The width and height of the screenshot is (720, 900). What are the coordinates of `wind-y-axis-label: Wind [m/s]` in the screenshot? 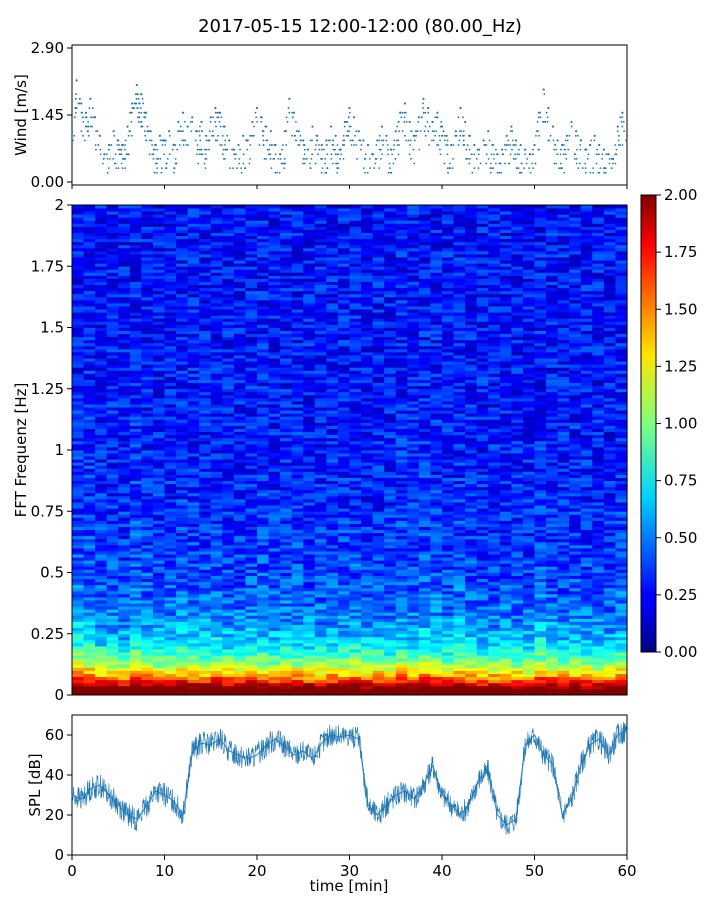 It's located at (21, 115).